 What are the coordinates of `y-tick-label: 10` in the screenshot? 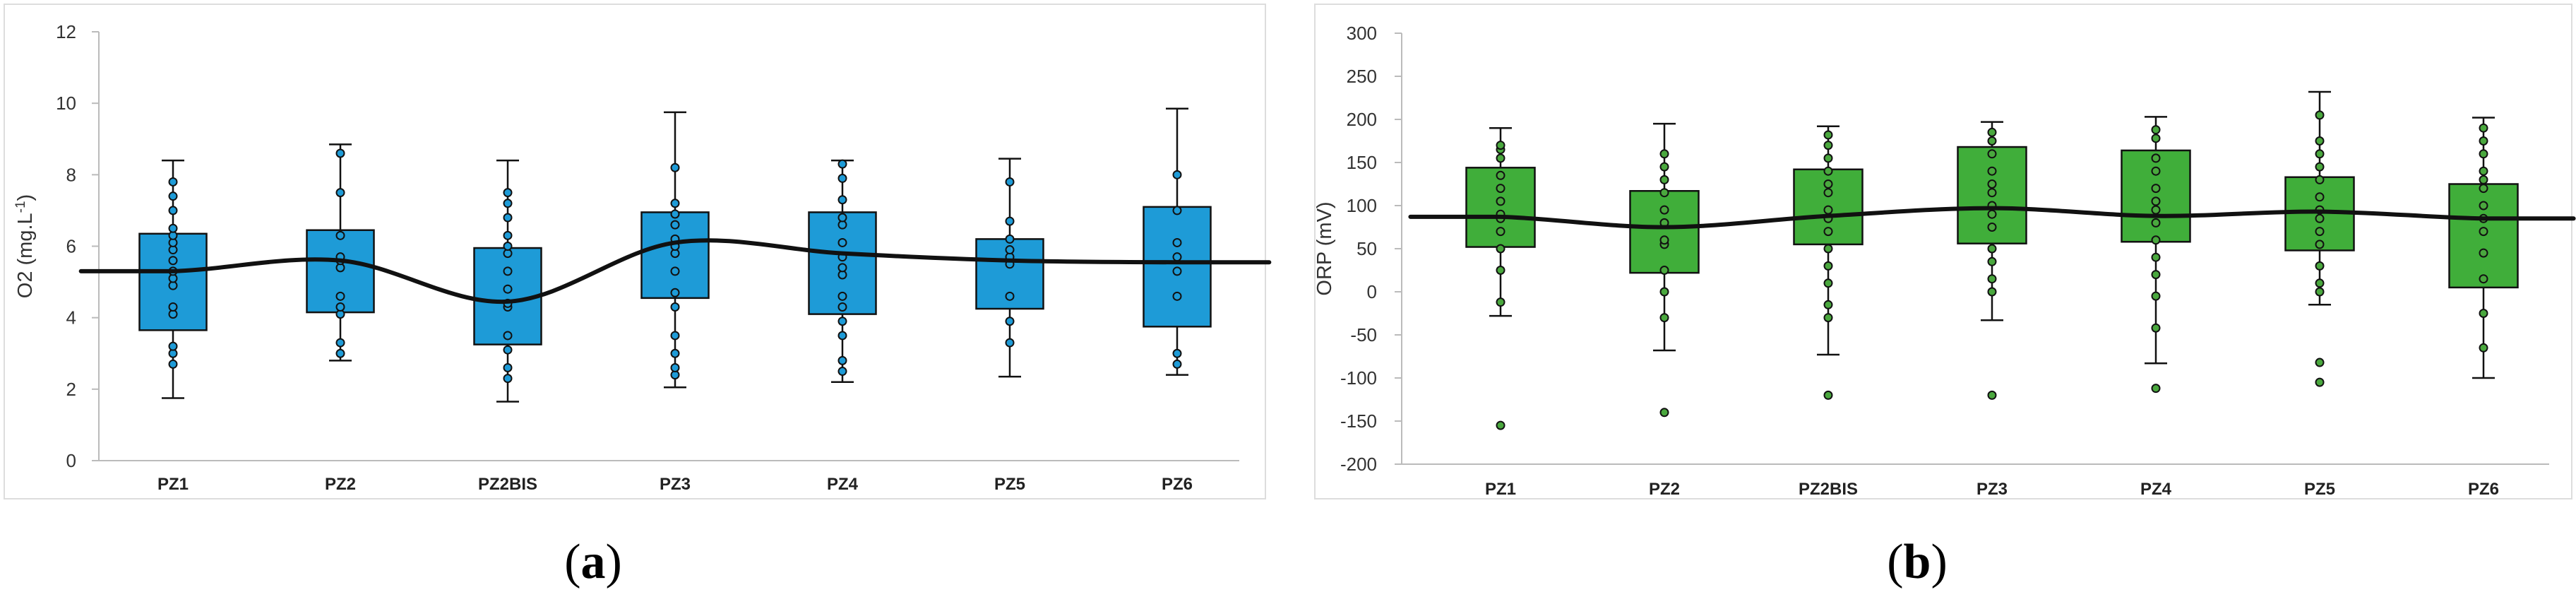 It's located at (66, 103).